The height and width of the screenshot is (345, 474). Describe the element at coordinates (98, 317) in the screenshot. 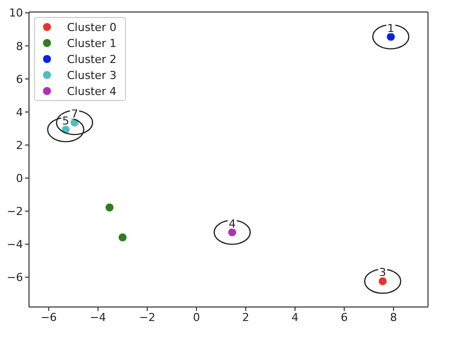

I see `x-tick-label: −4` at that location.